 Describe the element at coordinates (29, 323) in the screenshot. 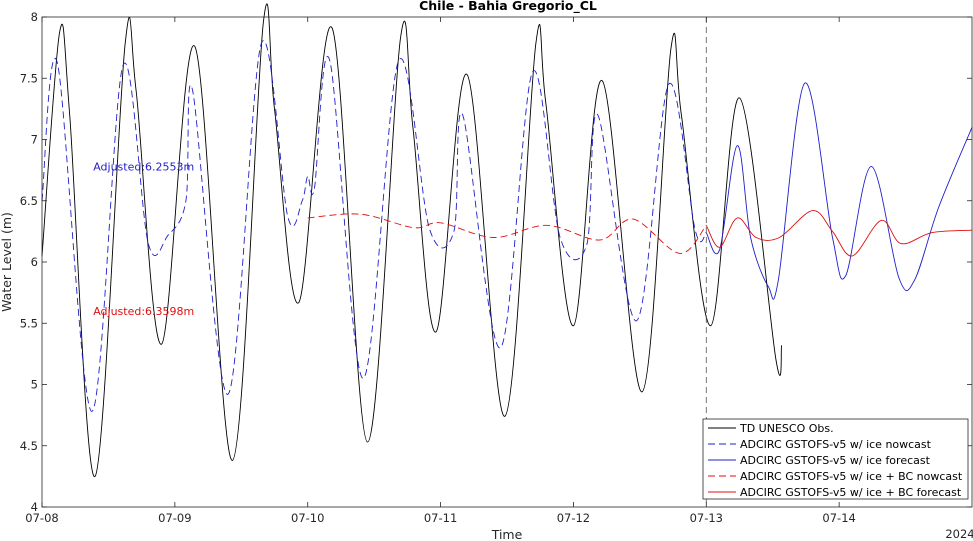

I see `y-tick-label: 5.5` at that location.